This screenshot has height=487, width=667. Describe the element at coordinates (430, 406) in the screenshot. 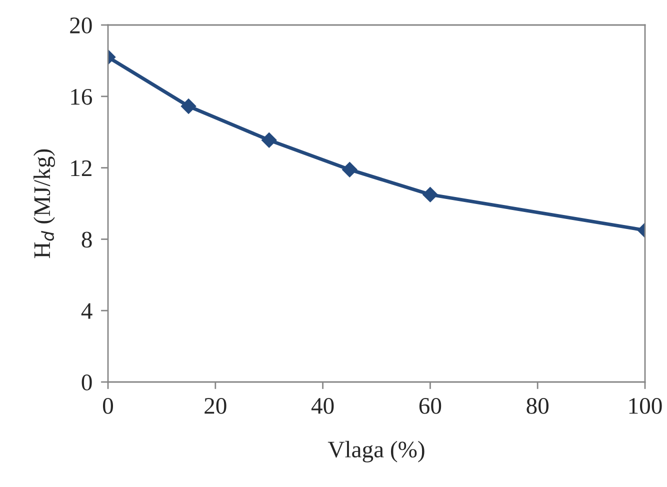

I see `x-tick-label: 60` at that location.